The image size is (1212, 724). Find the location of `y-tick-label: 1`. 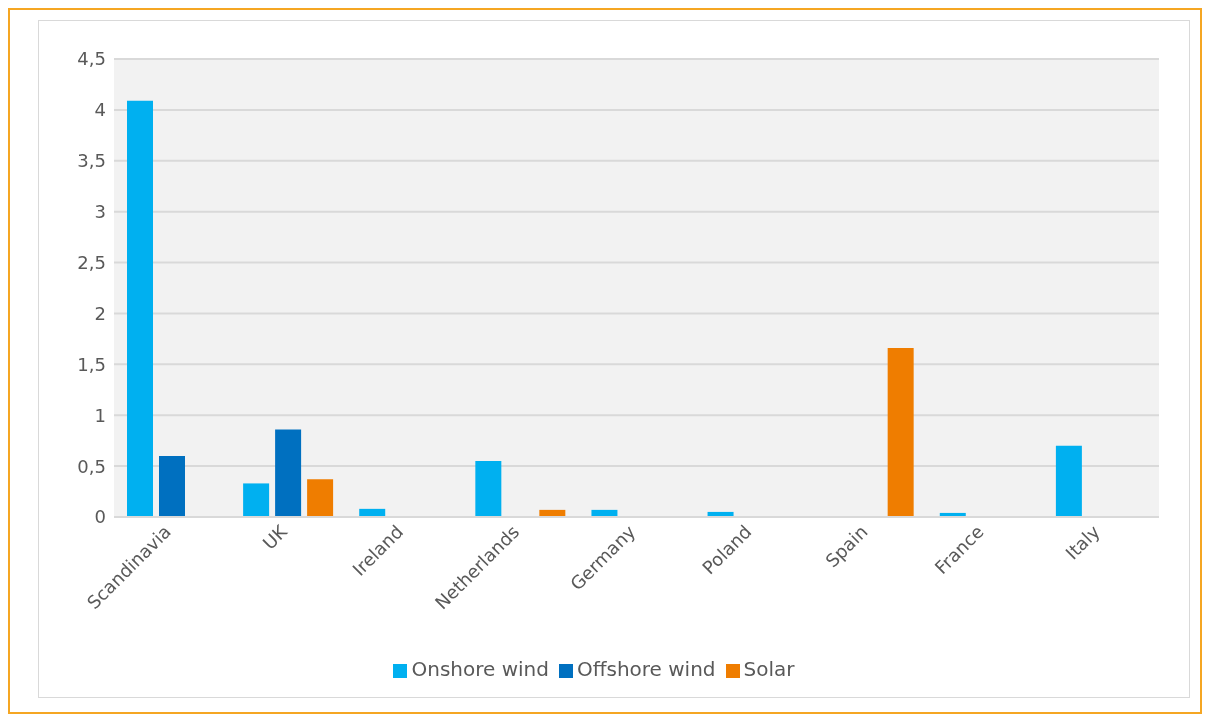

y-tick-label: 1 is located at coordinates (100, 415).